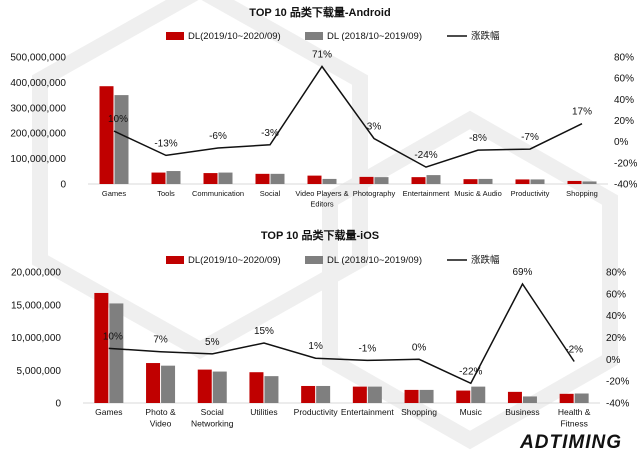 This screenshot has width=640, height=458. Describe the element at coordinates (419, 347) in the screenshot. I see `change-data-label: 0%` at that location.